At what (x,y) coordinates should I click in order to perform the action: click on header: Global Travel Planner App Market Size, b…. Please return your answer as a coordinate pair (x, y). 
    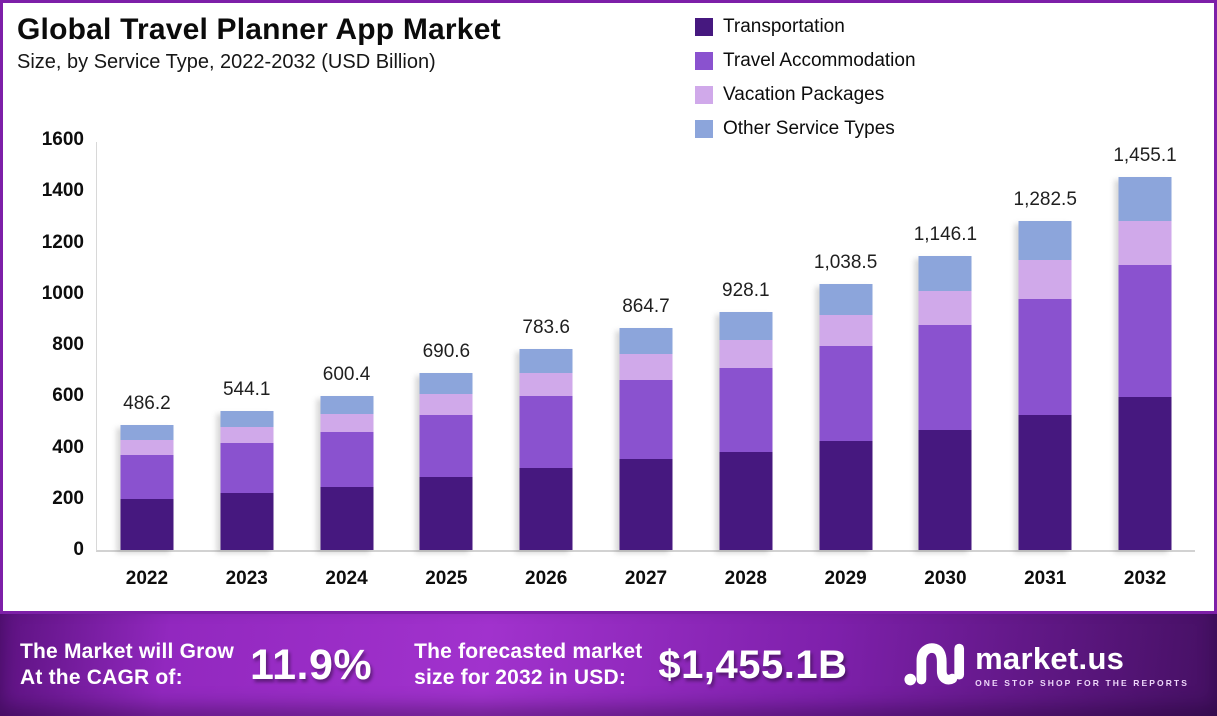
    Looking at the image, I should click on (259, 43).